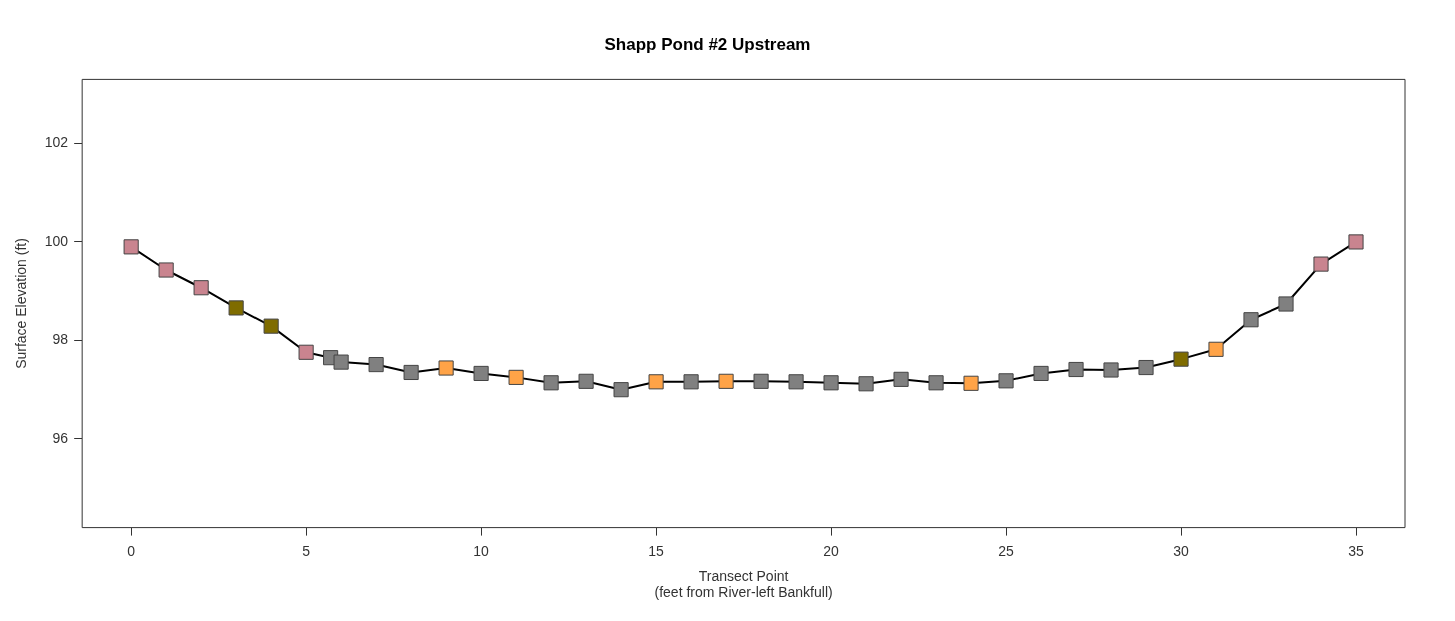 The width and height of the screenshot is (1455, 621). What do you see at coordinates (56, 142) in the screenshot?
I see `y-tick-label: 102` at bounding box center [56, 142].